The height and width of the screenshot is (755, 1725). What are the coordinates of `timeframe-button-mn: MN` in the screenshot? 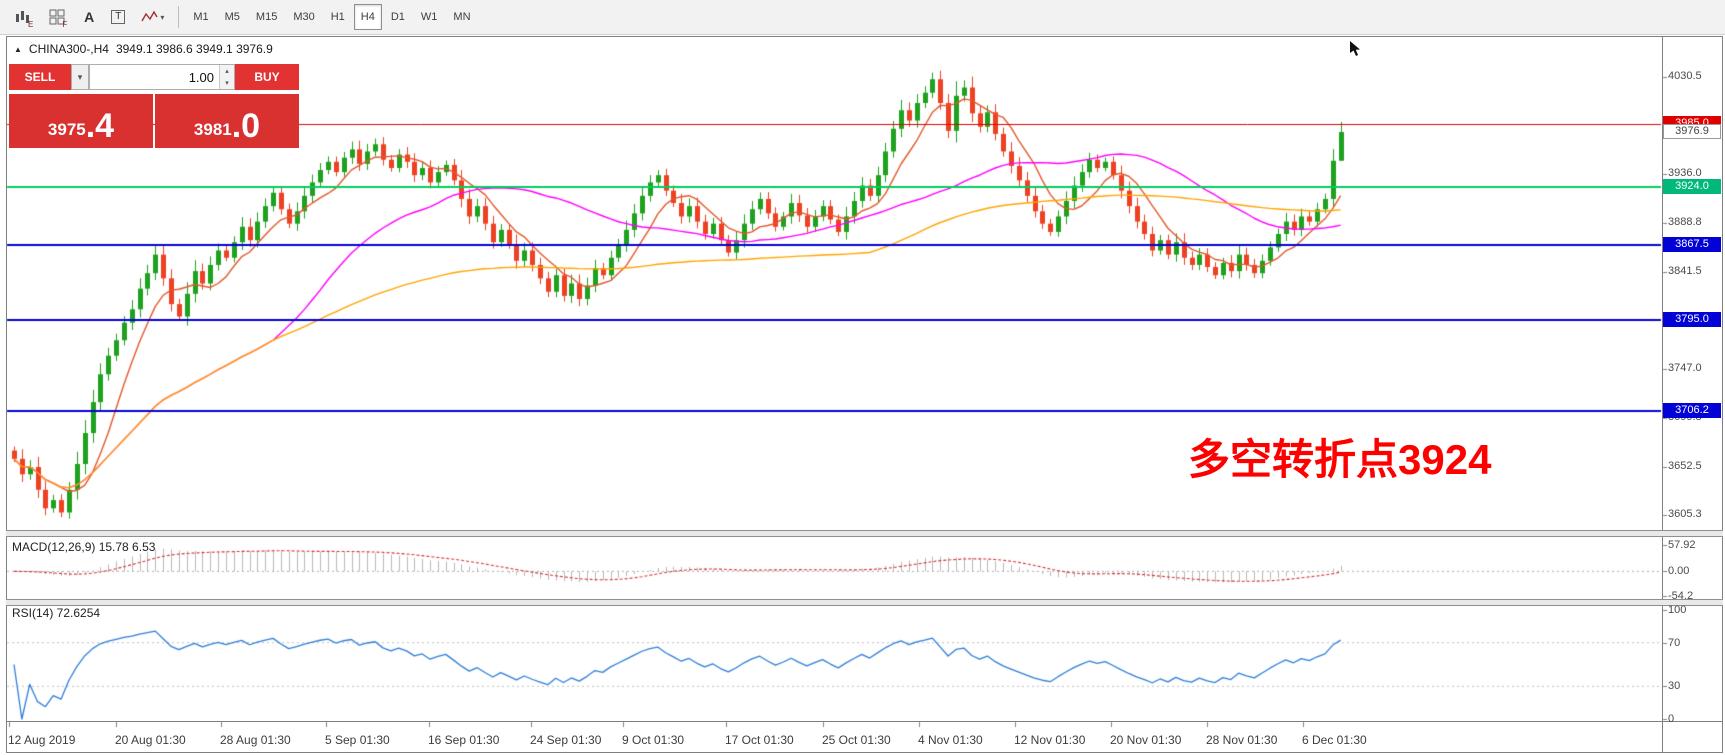 It's located at (461, 17).